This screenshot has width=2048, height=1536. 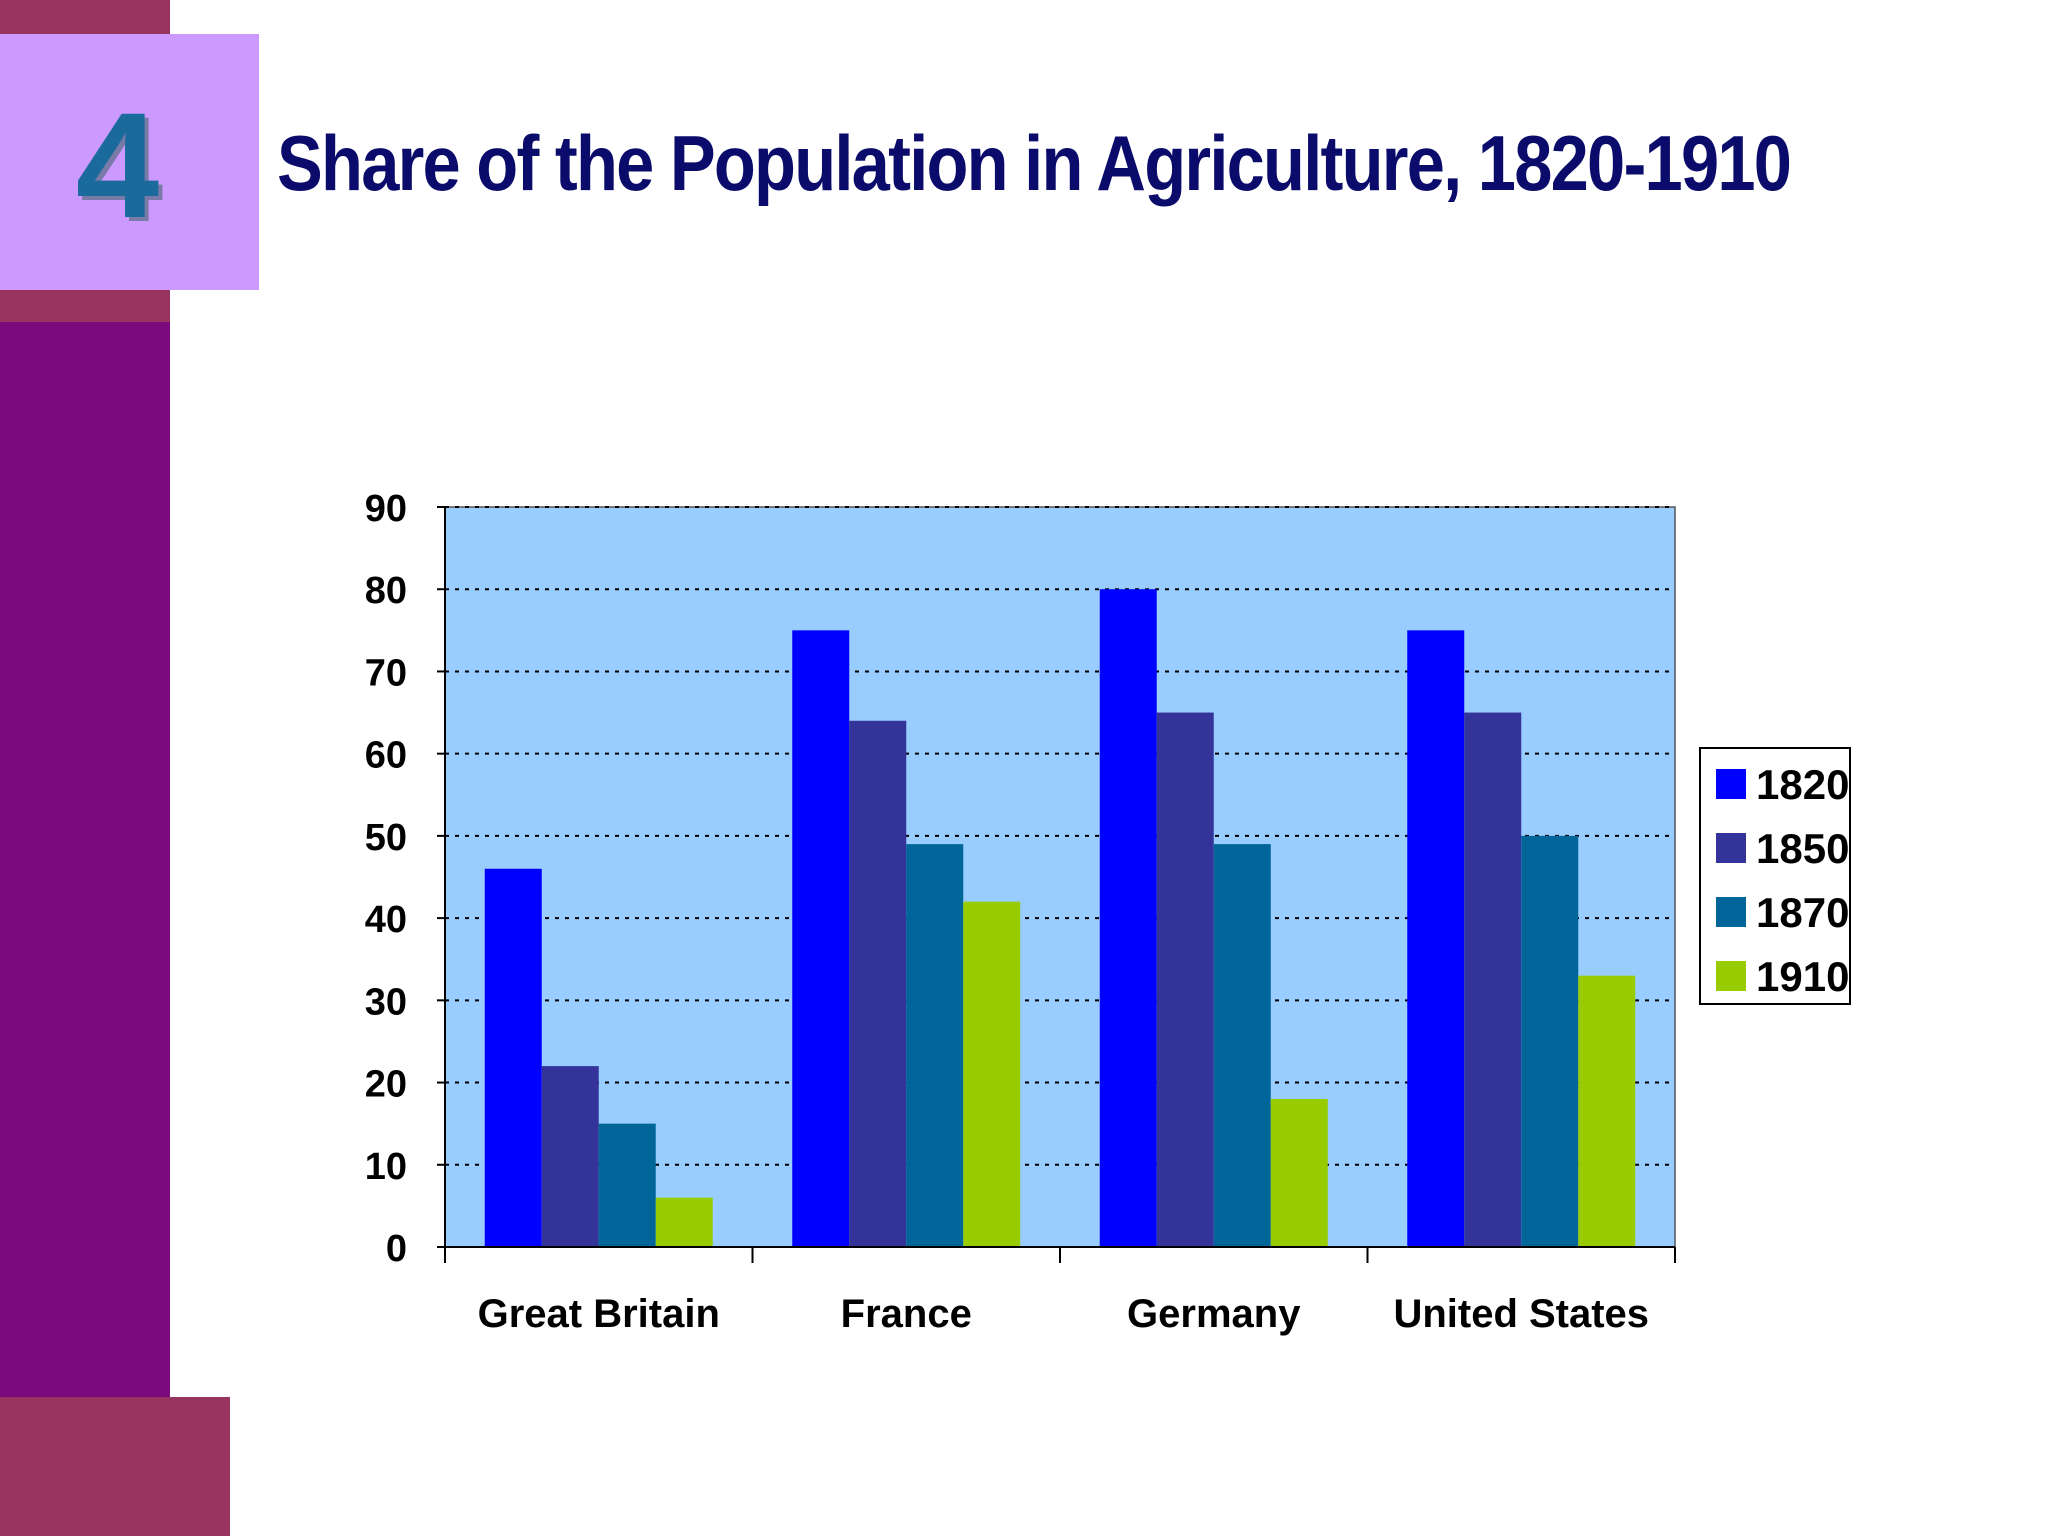 What do you see at coordinates (627, 1185) in the screenshot?
I see `bar-1870-great-britain` at bounding box center [627, 1185].